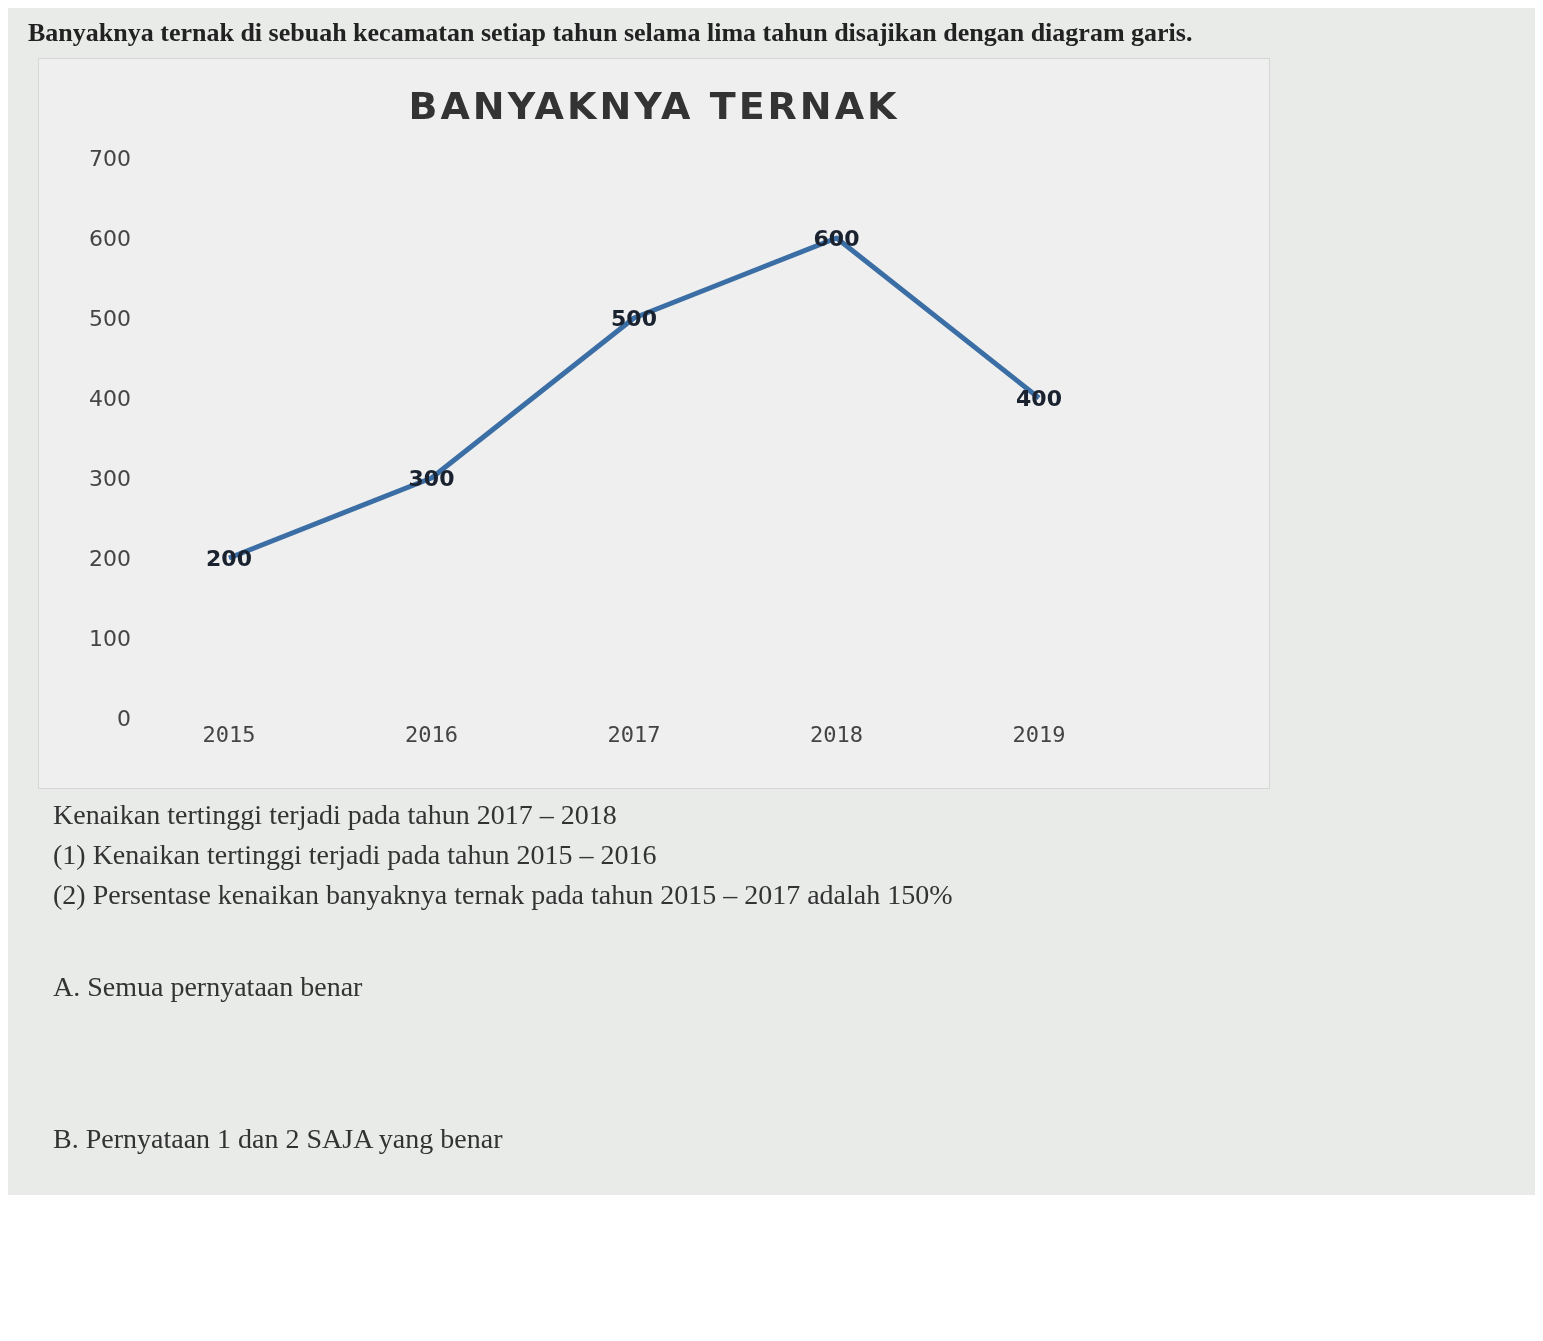 Image resolution: width=1543 pixels, height=1341 pixels. Describe the element at coordinates (110, 558) in the screenshot. I see `y-tick-label: 200` at that location.